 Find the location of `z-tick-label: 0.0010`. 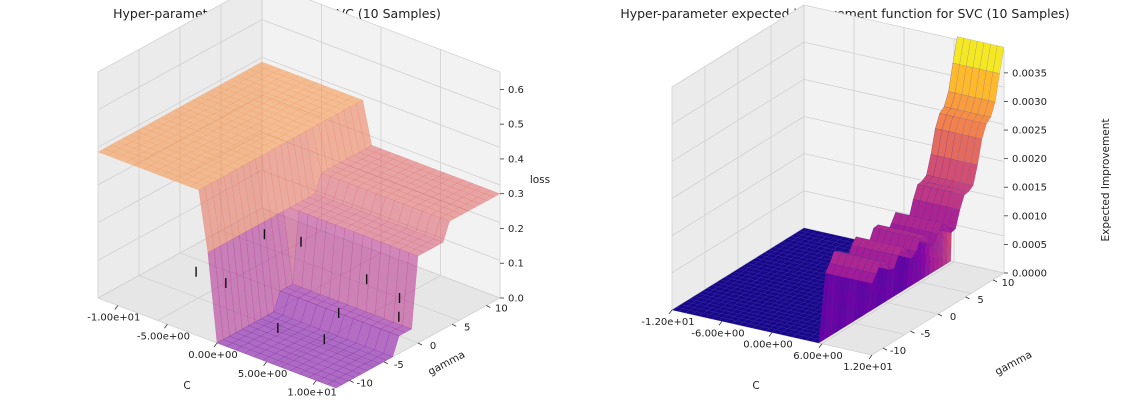

z-tick-label: 0.0010 is located at coordinates (1029, 216).